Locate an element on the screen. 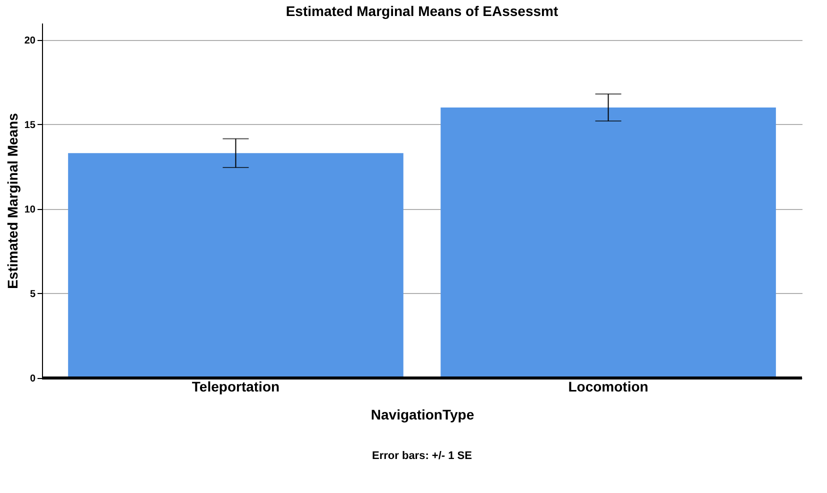  y-tick-label: 15 is located at coordinates (30, 125).